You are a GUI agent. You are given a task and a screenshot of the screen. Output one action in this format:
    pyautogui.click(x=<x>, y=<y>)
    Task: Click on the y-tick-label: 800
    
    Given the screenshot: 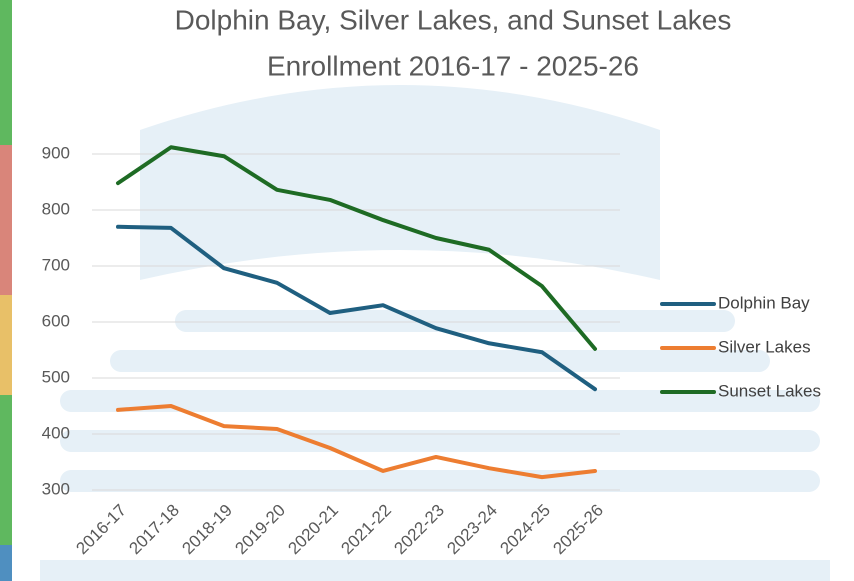 What is the action you would take?
    pyautogui.click(x=56, y=208)
    